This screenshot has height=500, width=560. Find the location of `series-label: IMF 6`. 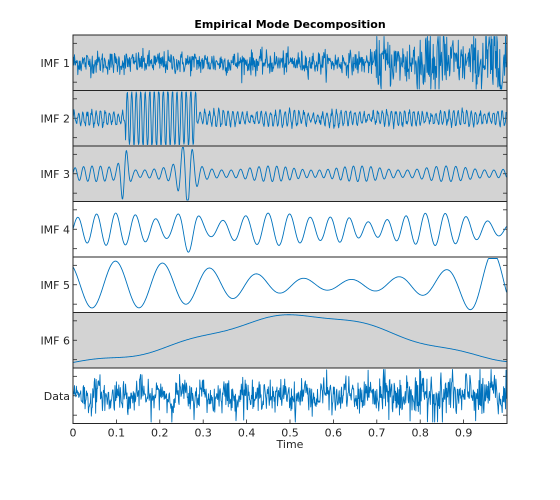

series-label: IMF 6 is located at coordinates (55, 340).